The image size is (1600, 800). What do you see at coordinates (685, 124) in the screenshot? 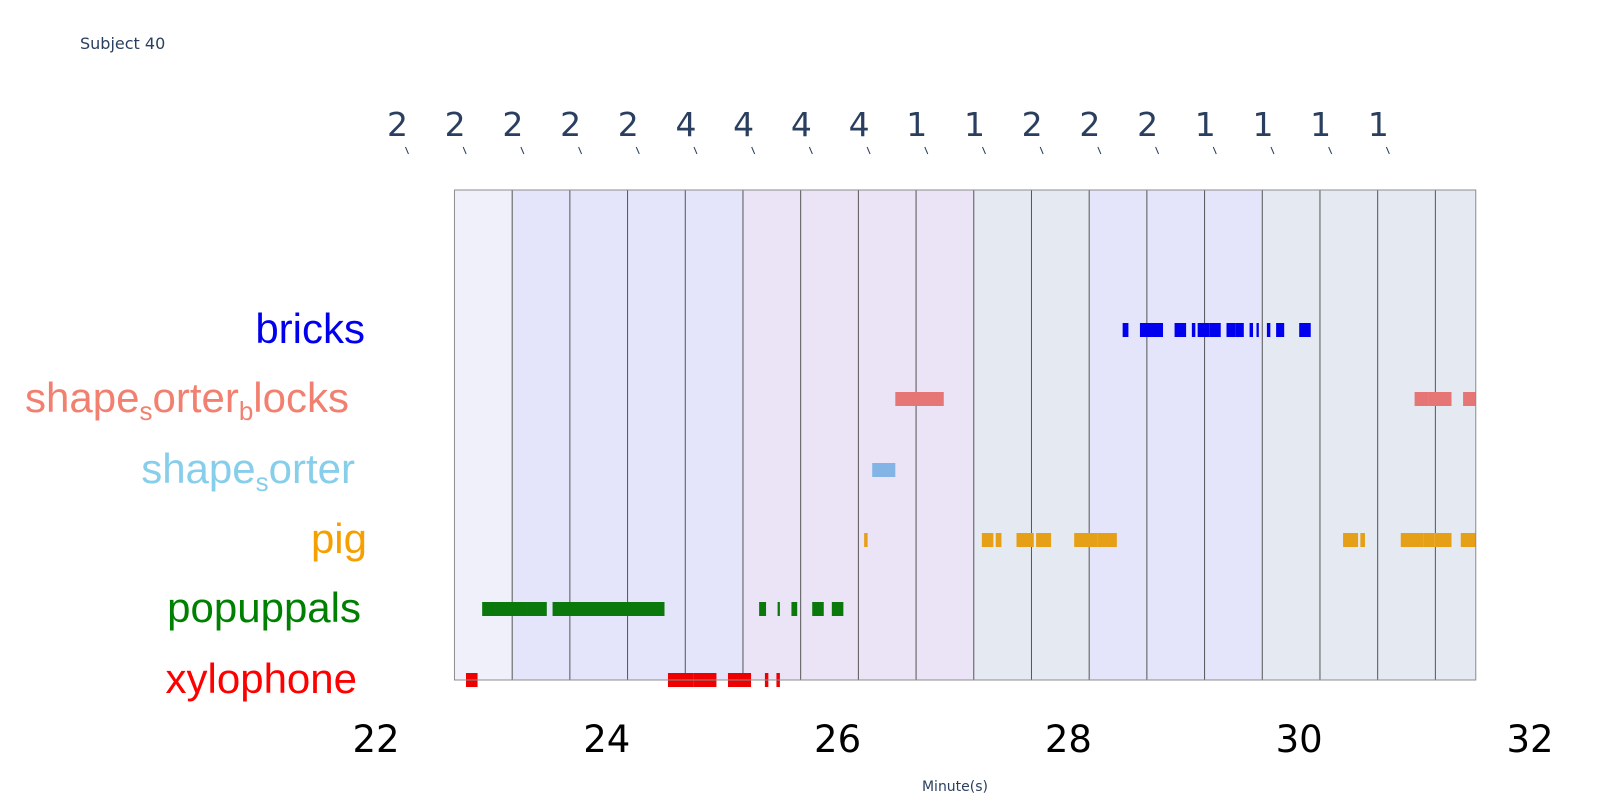
I see `band-label-5: 4` at bounding box center [685, 124].